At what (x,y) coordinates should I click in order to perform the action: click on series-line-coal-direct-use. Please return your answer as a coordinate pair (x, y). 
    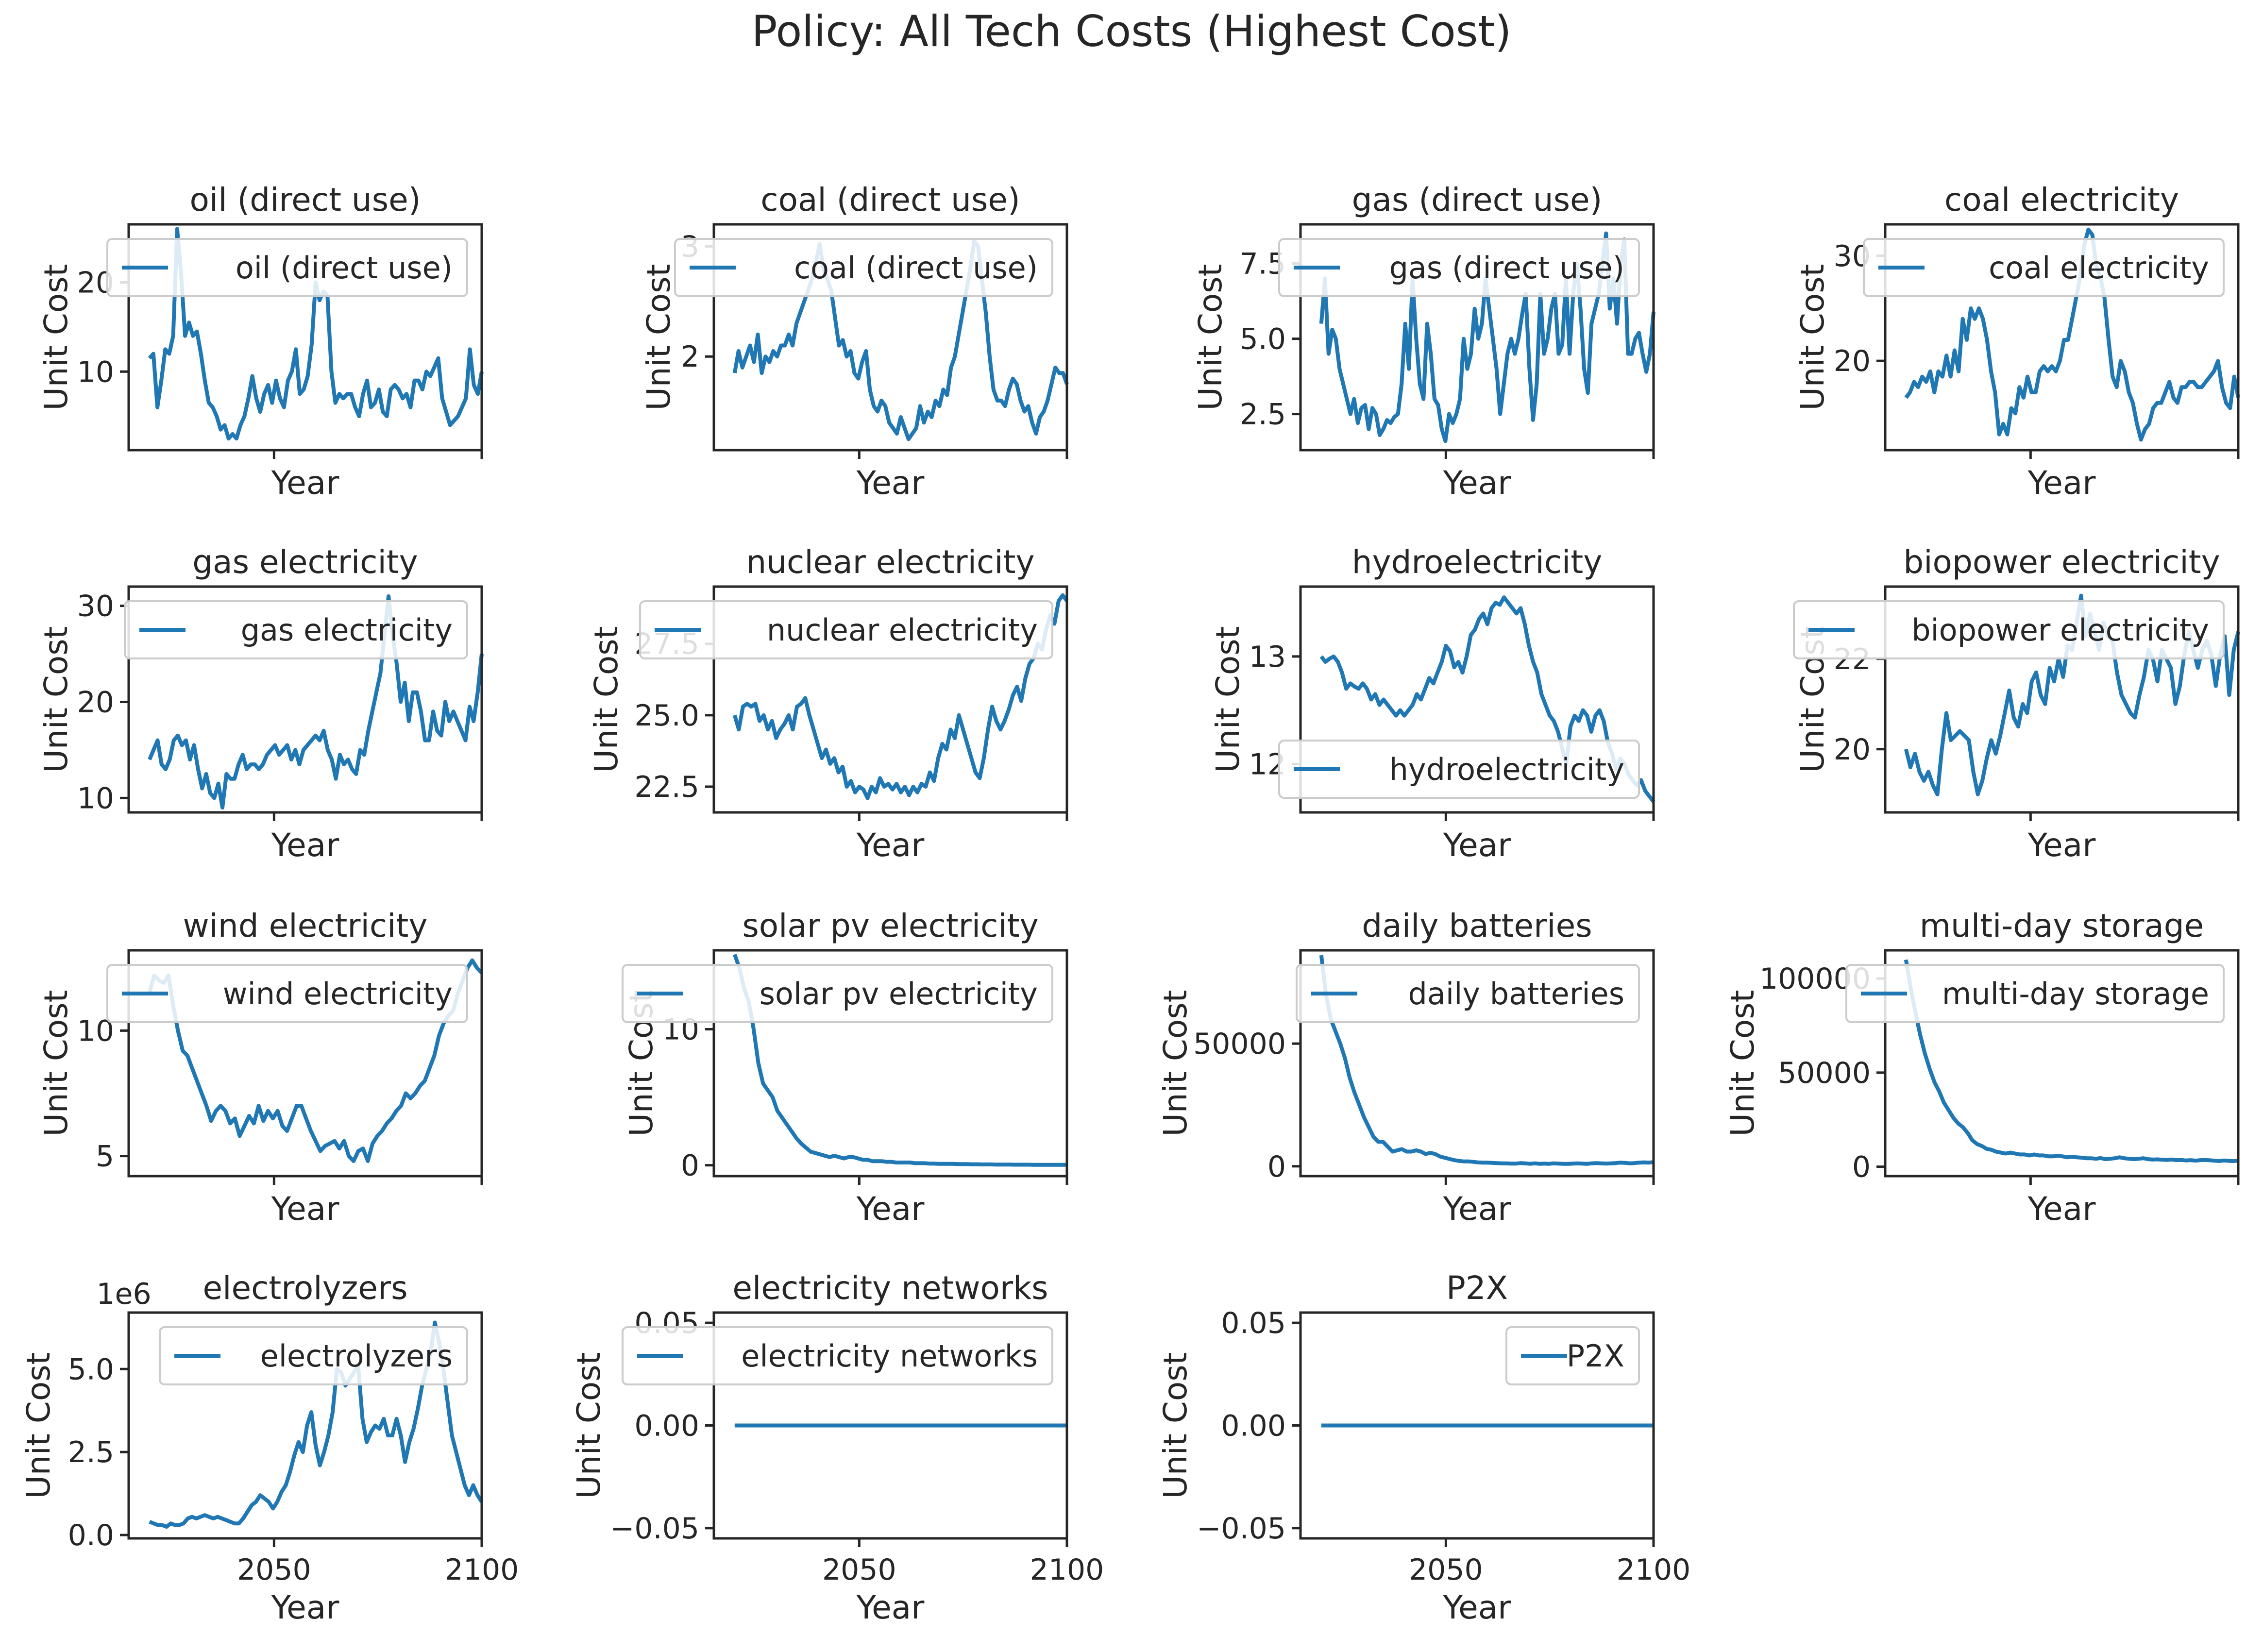
    Looking at the image, I should click on (900, 340).